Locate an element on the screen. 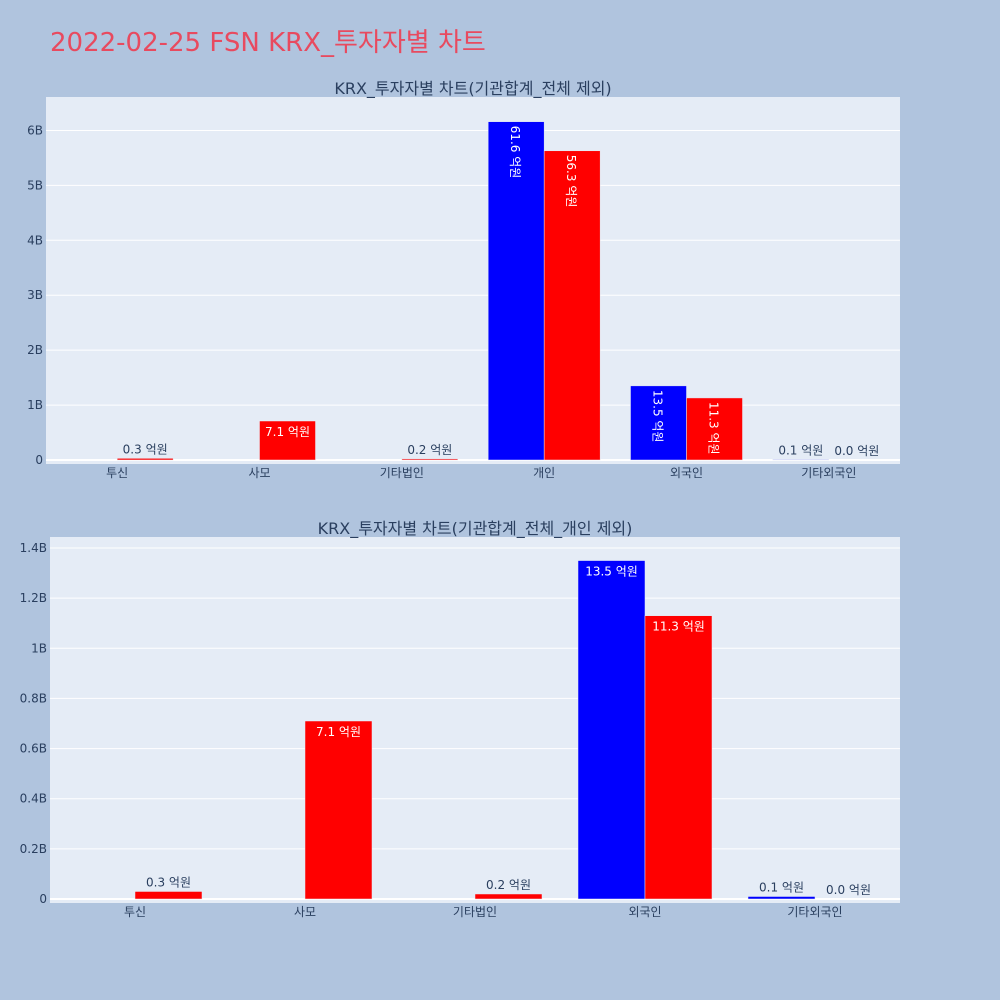 Image resolution: width=1000 pixels, height=1000 pixels. y-tick-label: 4B is located at coordinates (35, 240).